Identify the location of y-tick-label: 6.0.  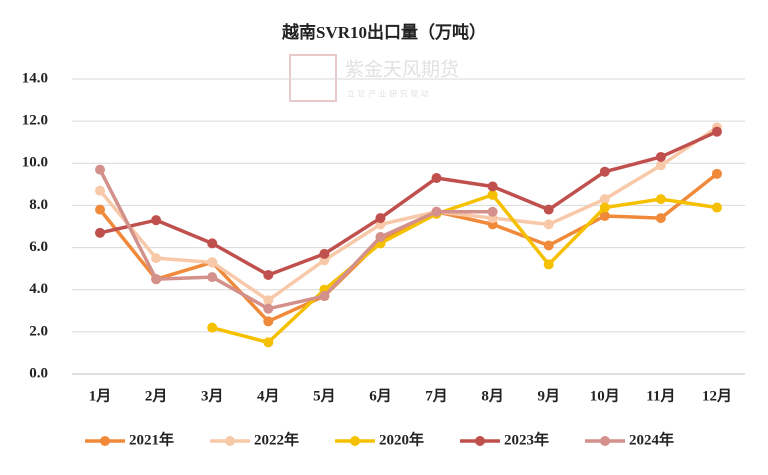
(38, 247).